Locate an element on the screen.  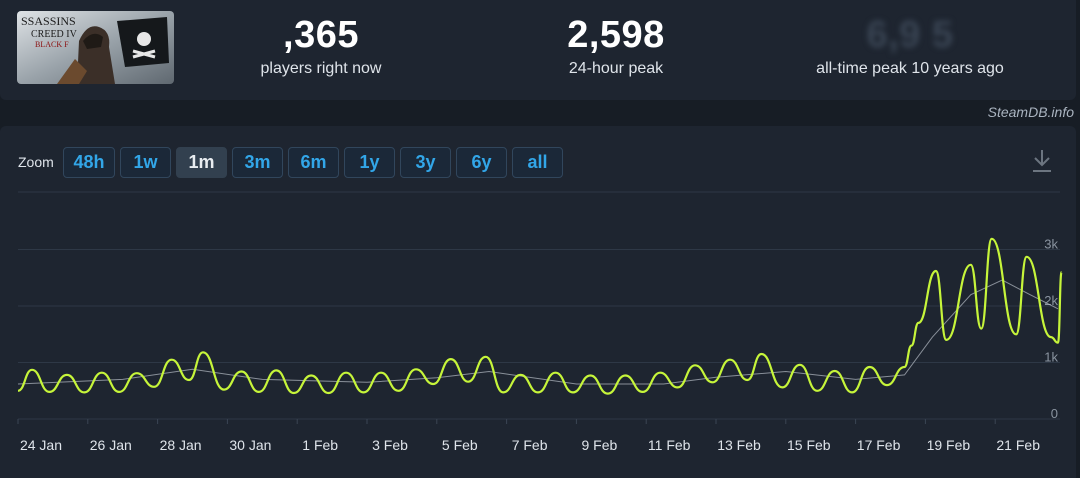
zoom-1m-button: 1m is located at coordinates (201, 162).